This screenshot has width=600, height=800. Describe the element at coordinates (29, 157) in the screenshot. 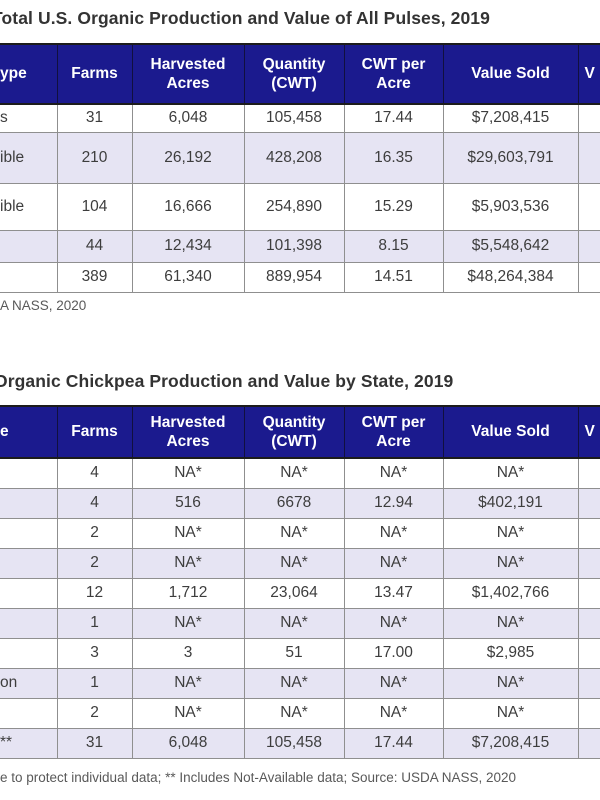

I see `row-label: ible` at that location.